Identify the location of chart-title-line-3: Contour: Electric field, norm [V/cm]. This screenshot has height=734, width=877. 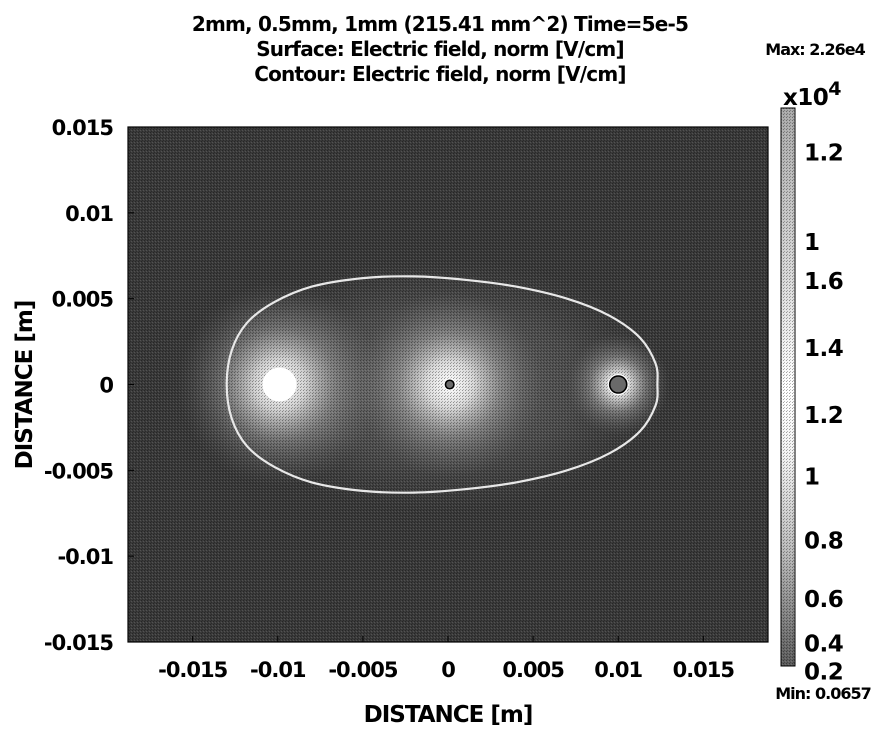
(440, 74).